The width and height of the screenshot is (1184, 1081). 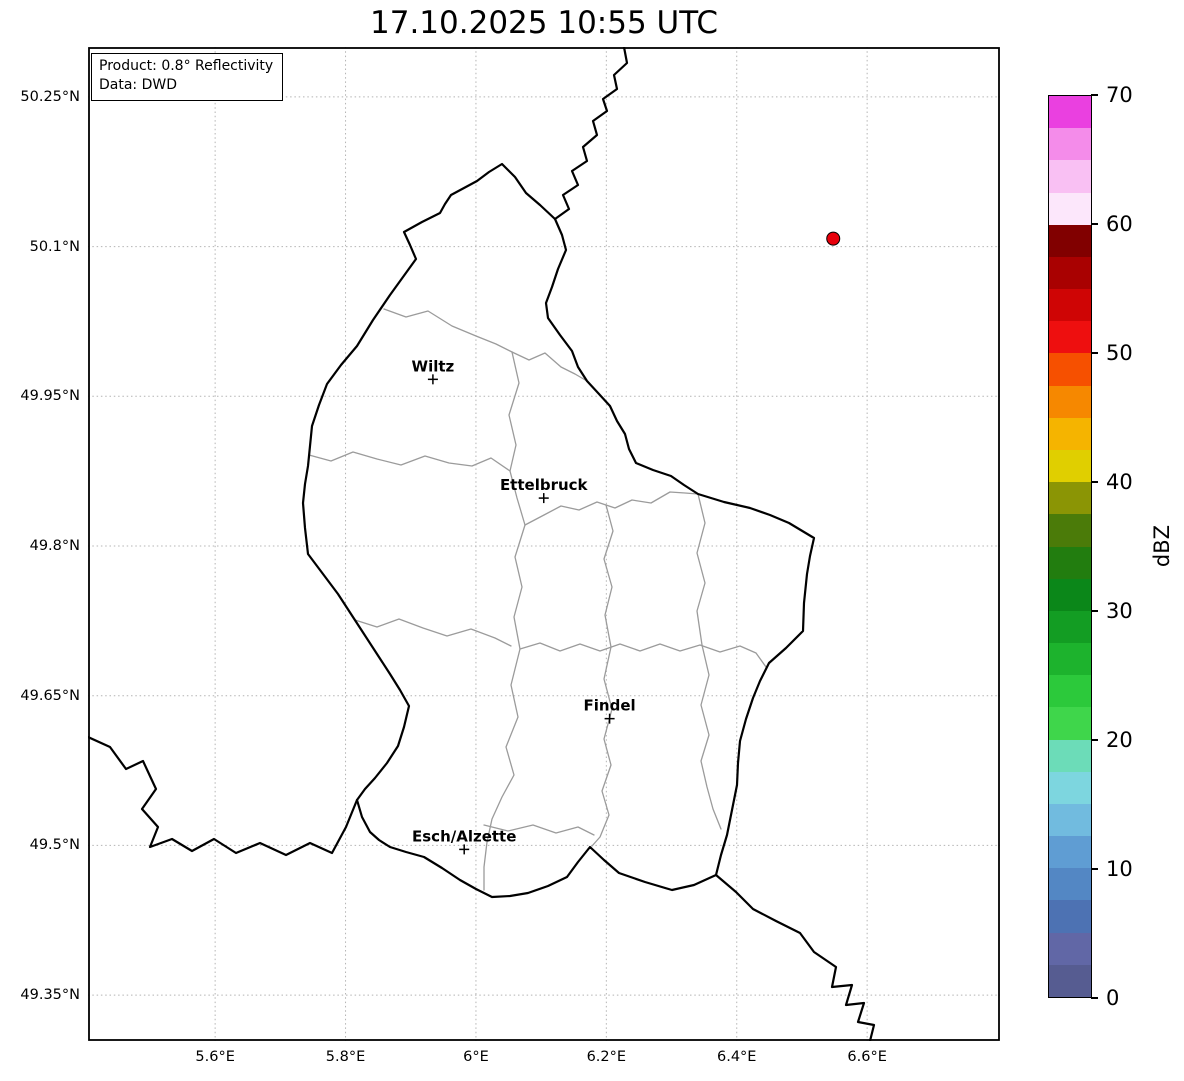 I want to click on colorbar-tick-label: 0, so click(x=1113, y=998).